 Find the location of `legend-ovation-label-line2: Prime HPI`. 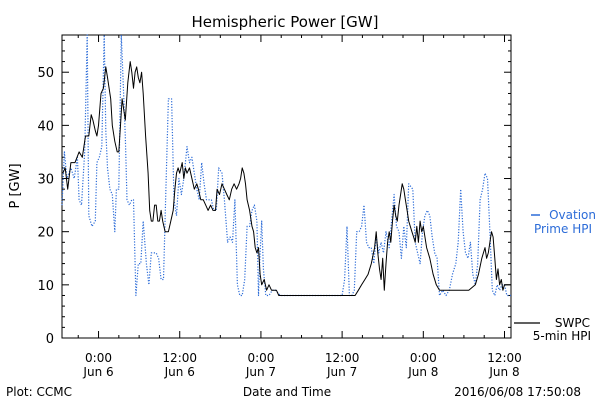

legend-ovation-label-line2: Prime HPI is located at coordinates (563, 229).